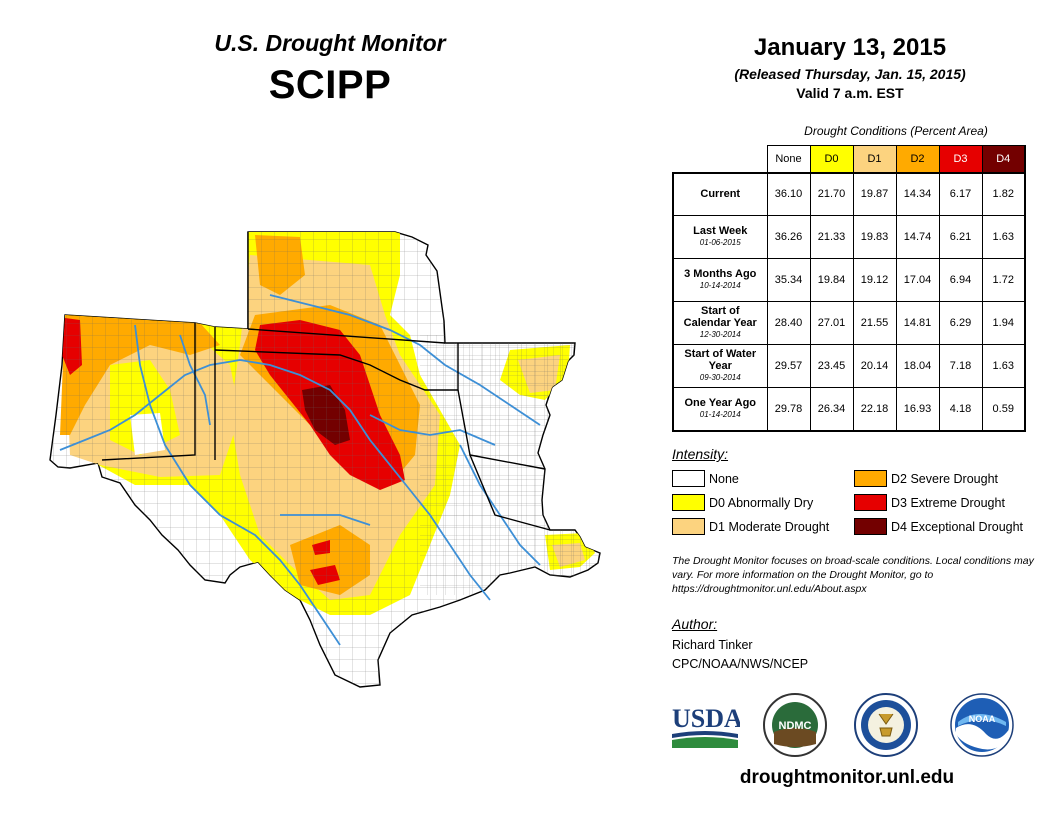 This screenshot has width=1056, height=816. Describe the element at coordinates (874, 323) in the screenshot. I see `table-cell: 21.55` at that location.